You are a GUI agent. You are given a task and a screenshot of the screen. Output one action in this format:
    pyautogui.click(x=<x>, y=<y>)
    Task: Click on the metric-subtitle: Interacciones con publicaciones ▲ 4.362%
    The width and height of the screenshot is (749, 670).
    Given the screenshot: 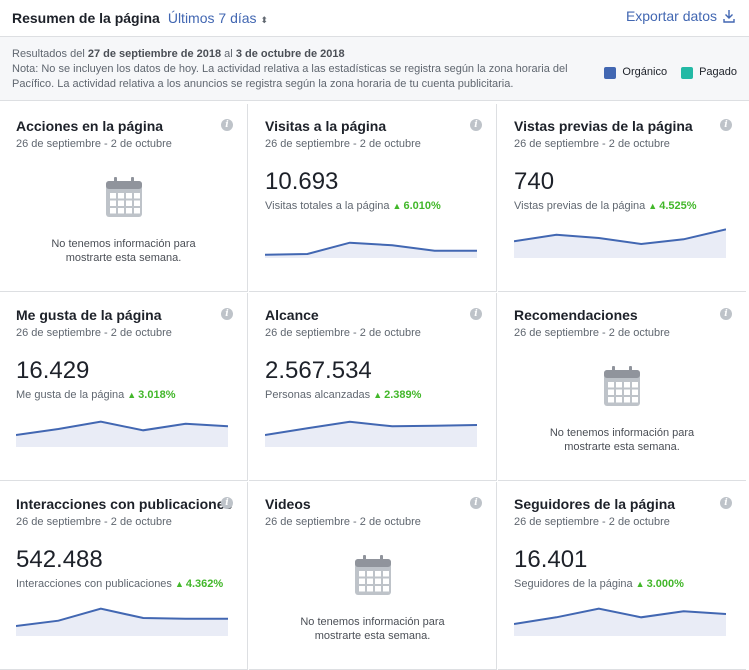 What is the action you would take?
    pyautogui.click(x=119, y=584)
    